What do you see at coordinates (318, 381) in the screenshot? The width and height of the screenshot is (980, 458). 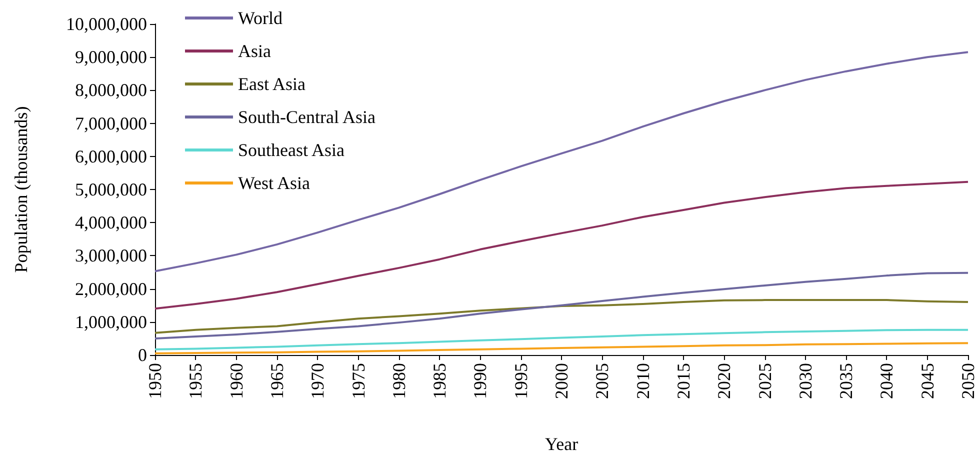 I see `x-tick-label: 1970` at bounding box center [318, 381].